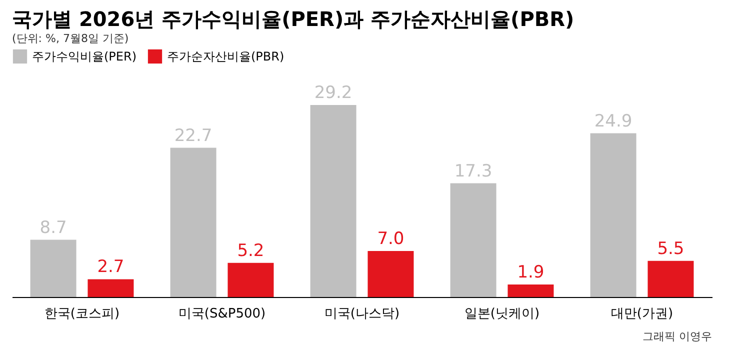 Image resolution: width=745 pixels, height=352 pixels. What do you see at coordinates (53, 228) in the screenshot?
I see `data-label: 8.7` at bounding box center [53, 228].